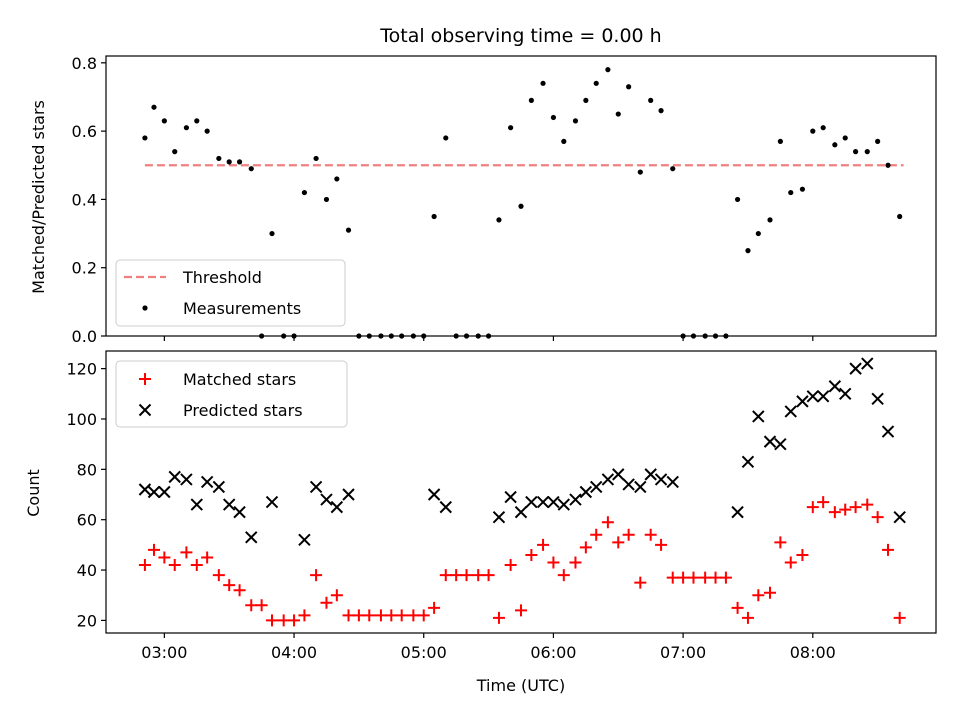  I want to click on legend-matched-swatch, so click(145, 379).